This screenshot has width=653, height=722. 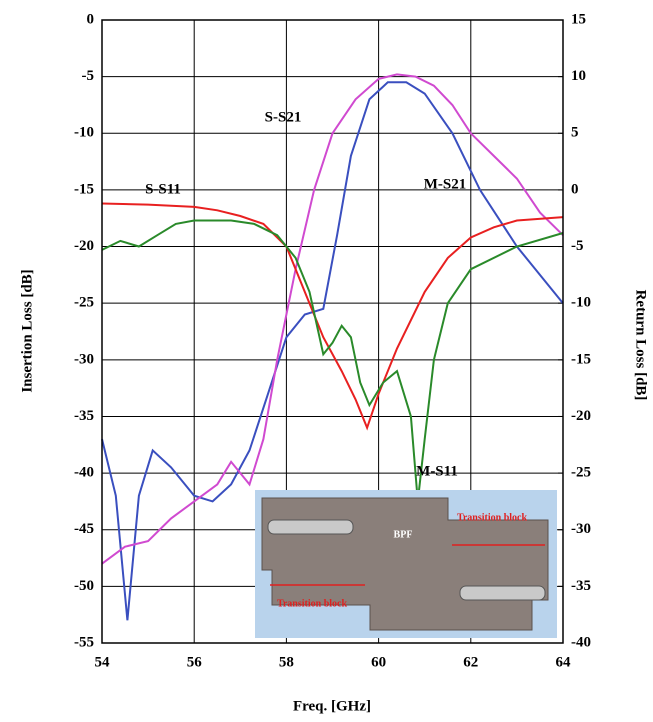 I want to click on series-annotation: M-S11, so click(x=437, y=471).